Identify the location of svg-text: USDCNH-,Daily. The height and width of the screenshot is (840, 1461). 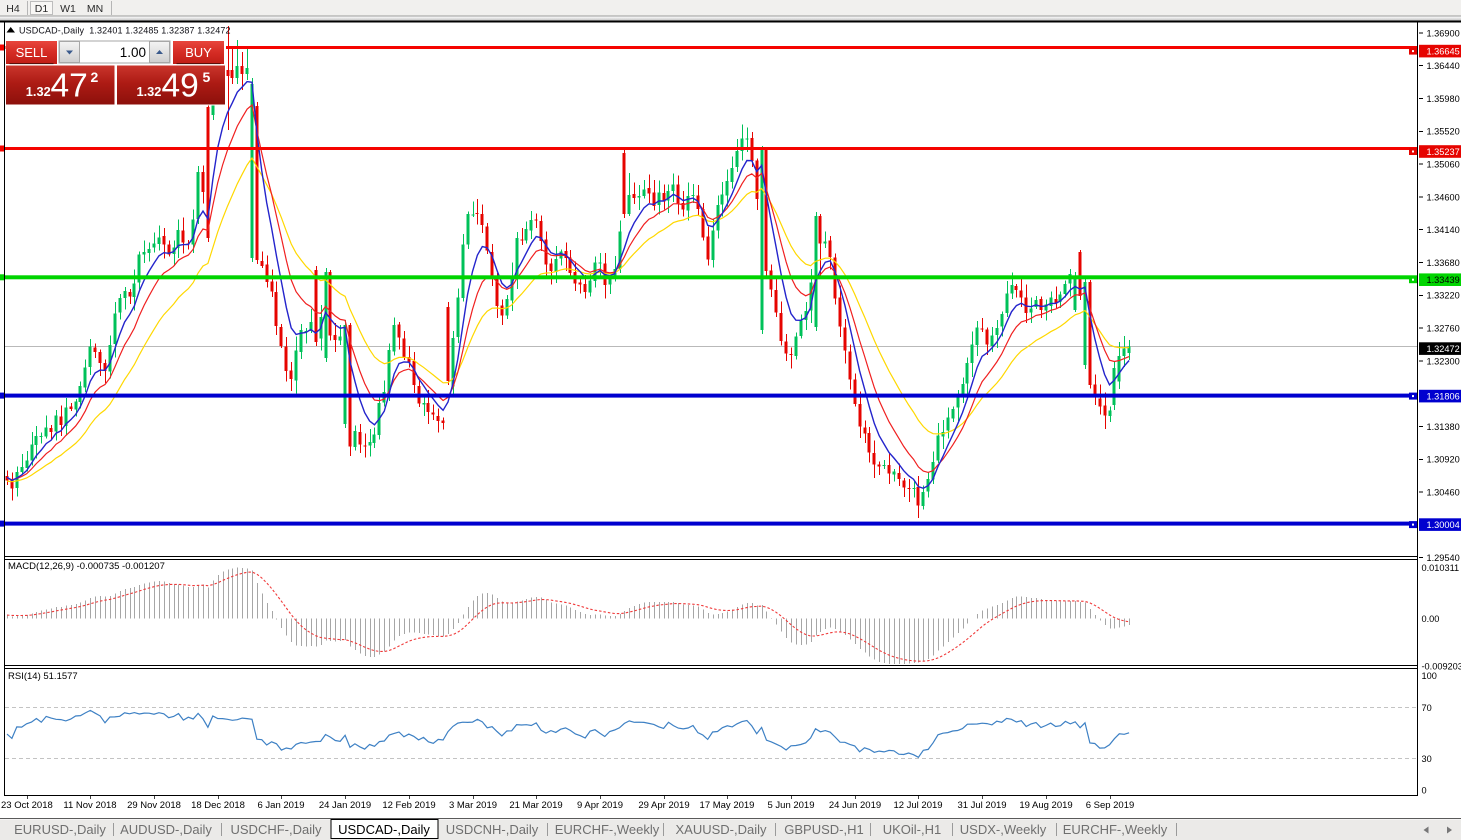
(492, 829).